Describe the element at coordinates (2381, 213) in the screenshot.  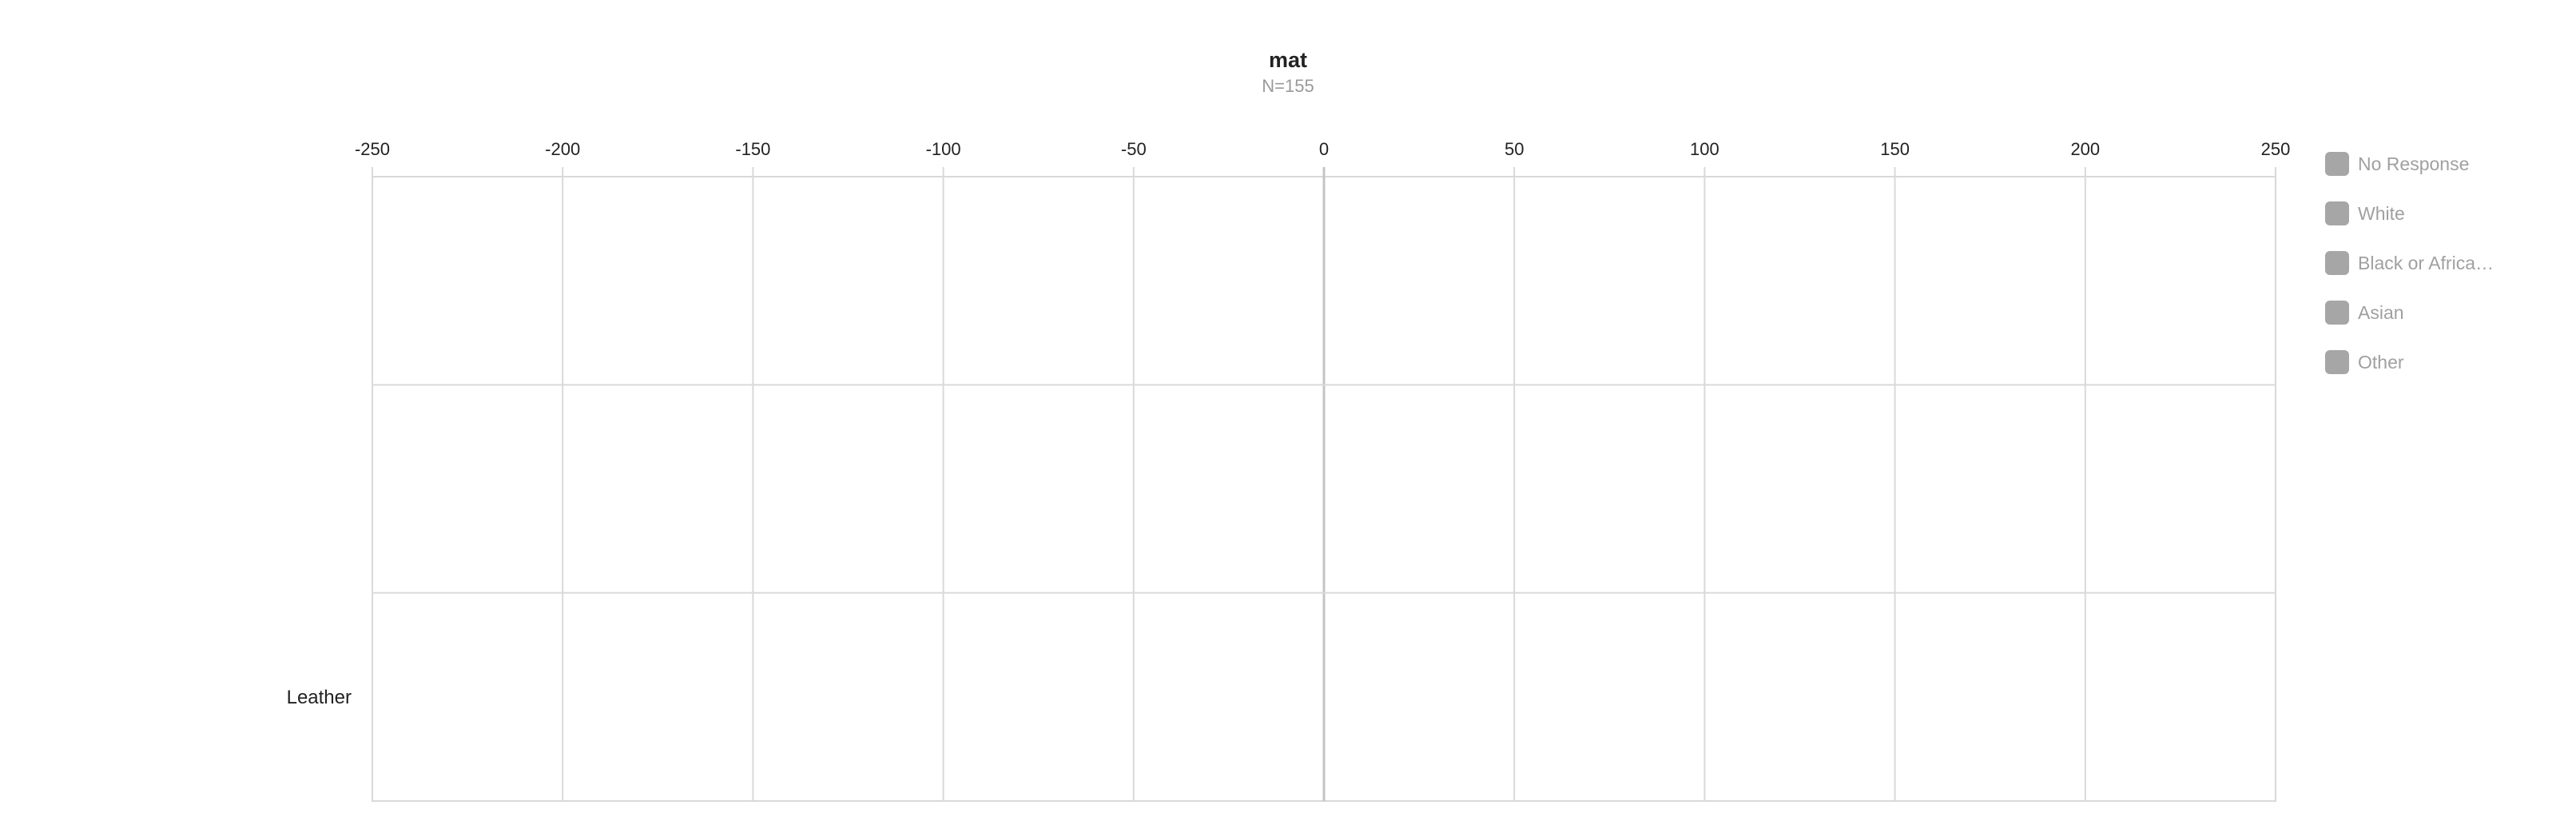
I see `legend-label: White` at that location.